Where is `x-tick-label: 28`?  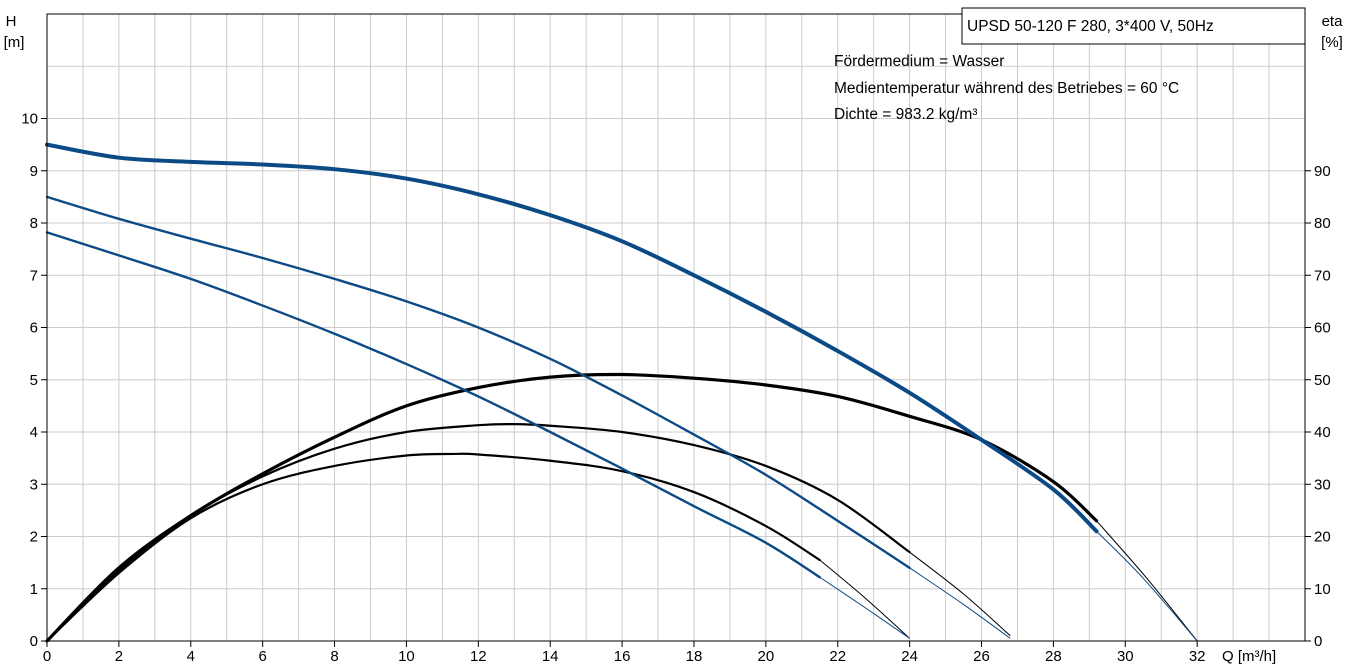
x-tick-label: 28 is located at coordinates (1053, 656).